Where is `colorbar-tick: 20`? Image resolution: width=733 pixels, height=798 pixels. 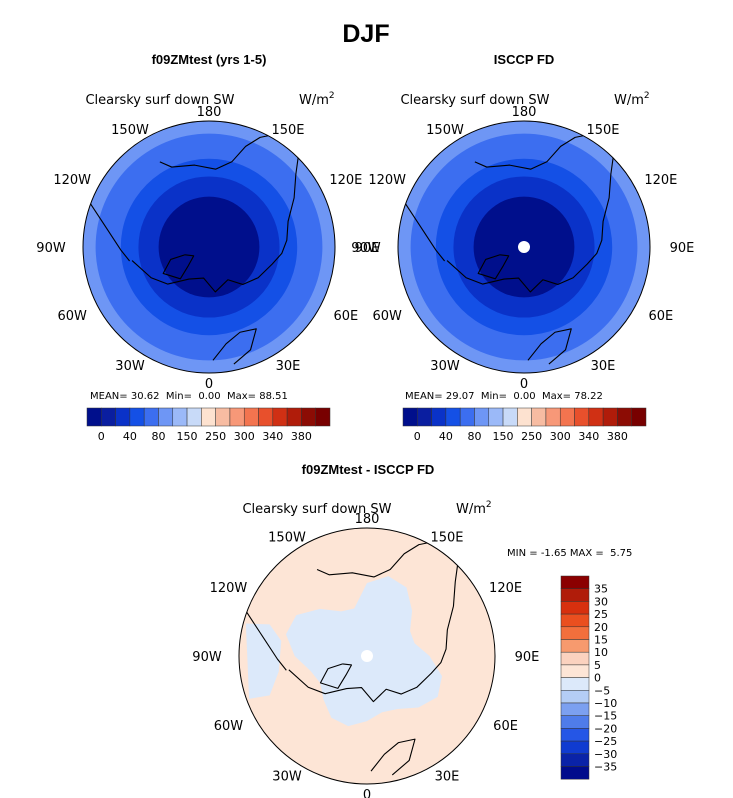
colorbar-tick: 20 is located at coordinates (601, 627).